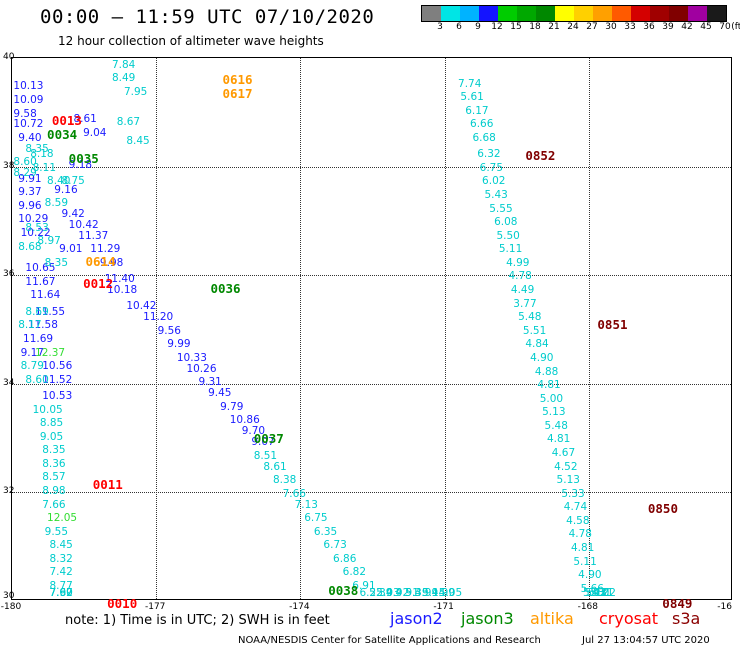 The image size is (740, 650). Describe the element at coordinates (62, 134) in the screenshot. I see `pass-time-label: 0034` at that location.